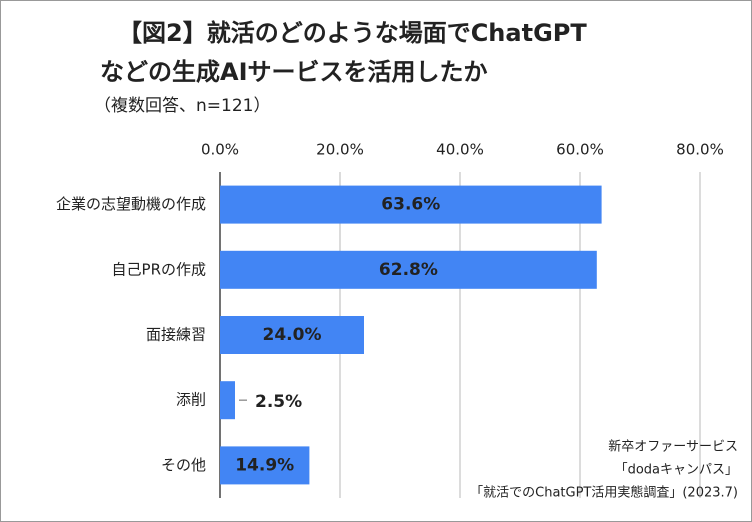 This screenshot has height=522, width=752. Describe the element at coordinates (220, 150) in the screenshot. I see `x-tick-label: 0.0%` at that location.